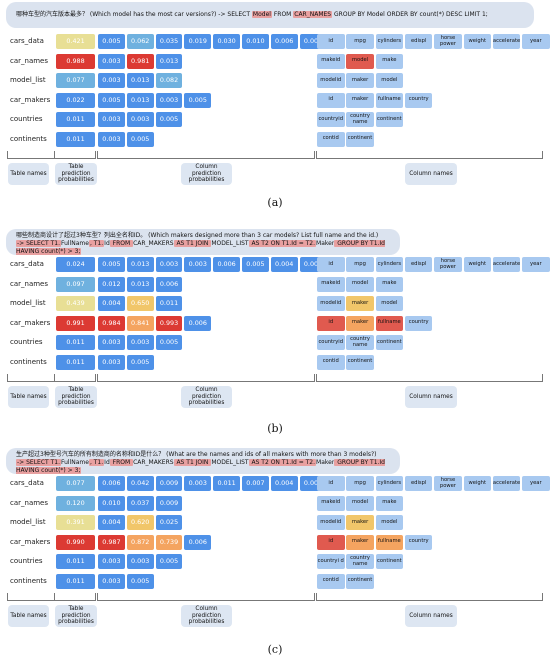 This screenshot has width=550, height=666. Describe the element at coordinates (275, 649) in the screenshot. I see `panel-caption: (c)` at that location.